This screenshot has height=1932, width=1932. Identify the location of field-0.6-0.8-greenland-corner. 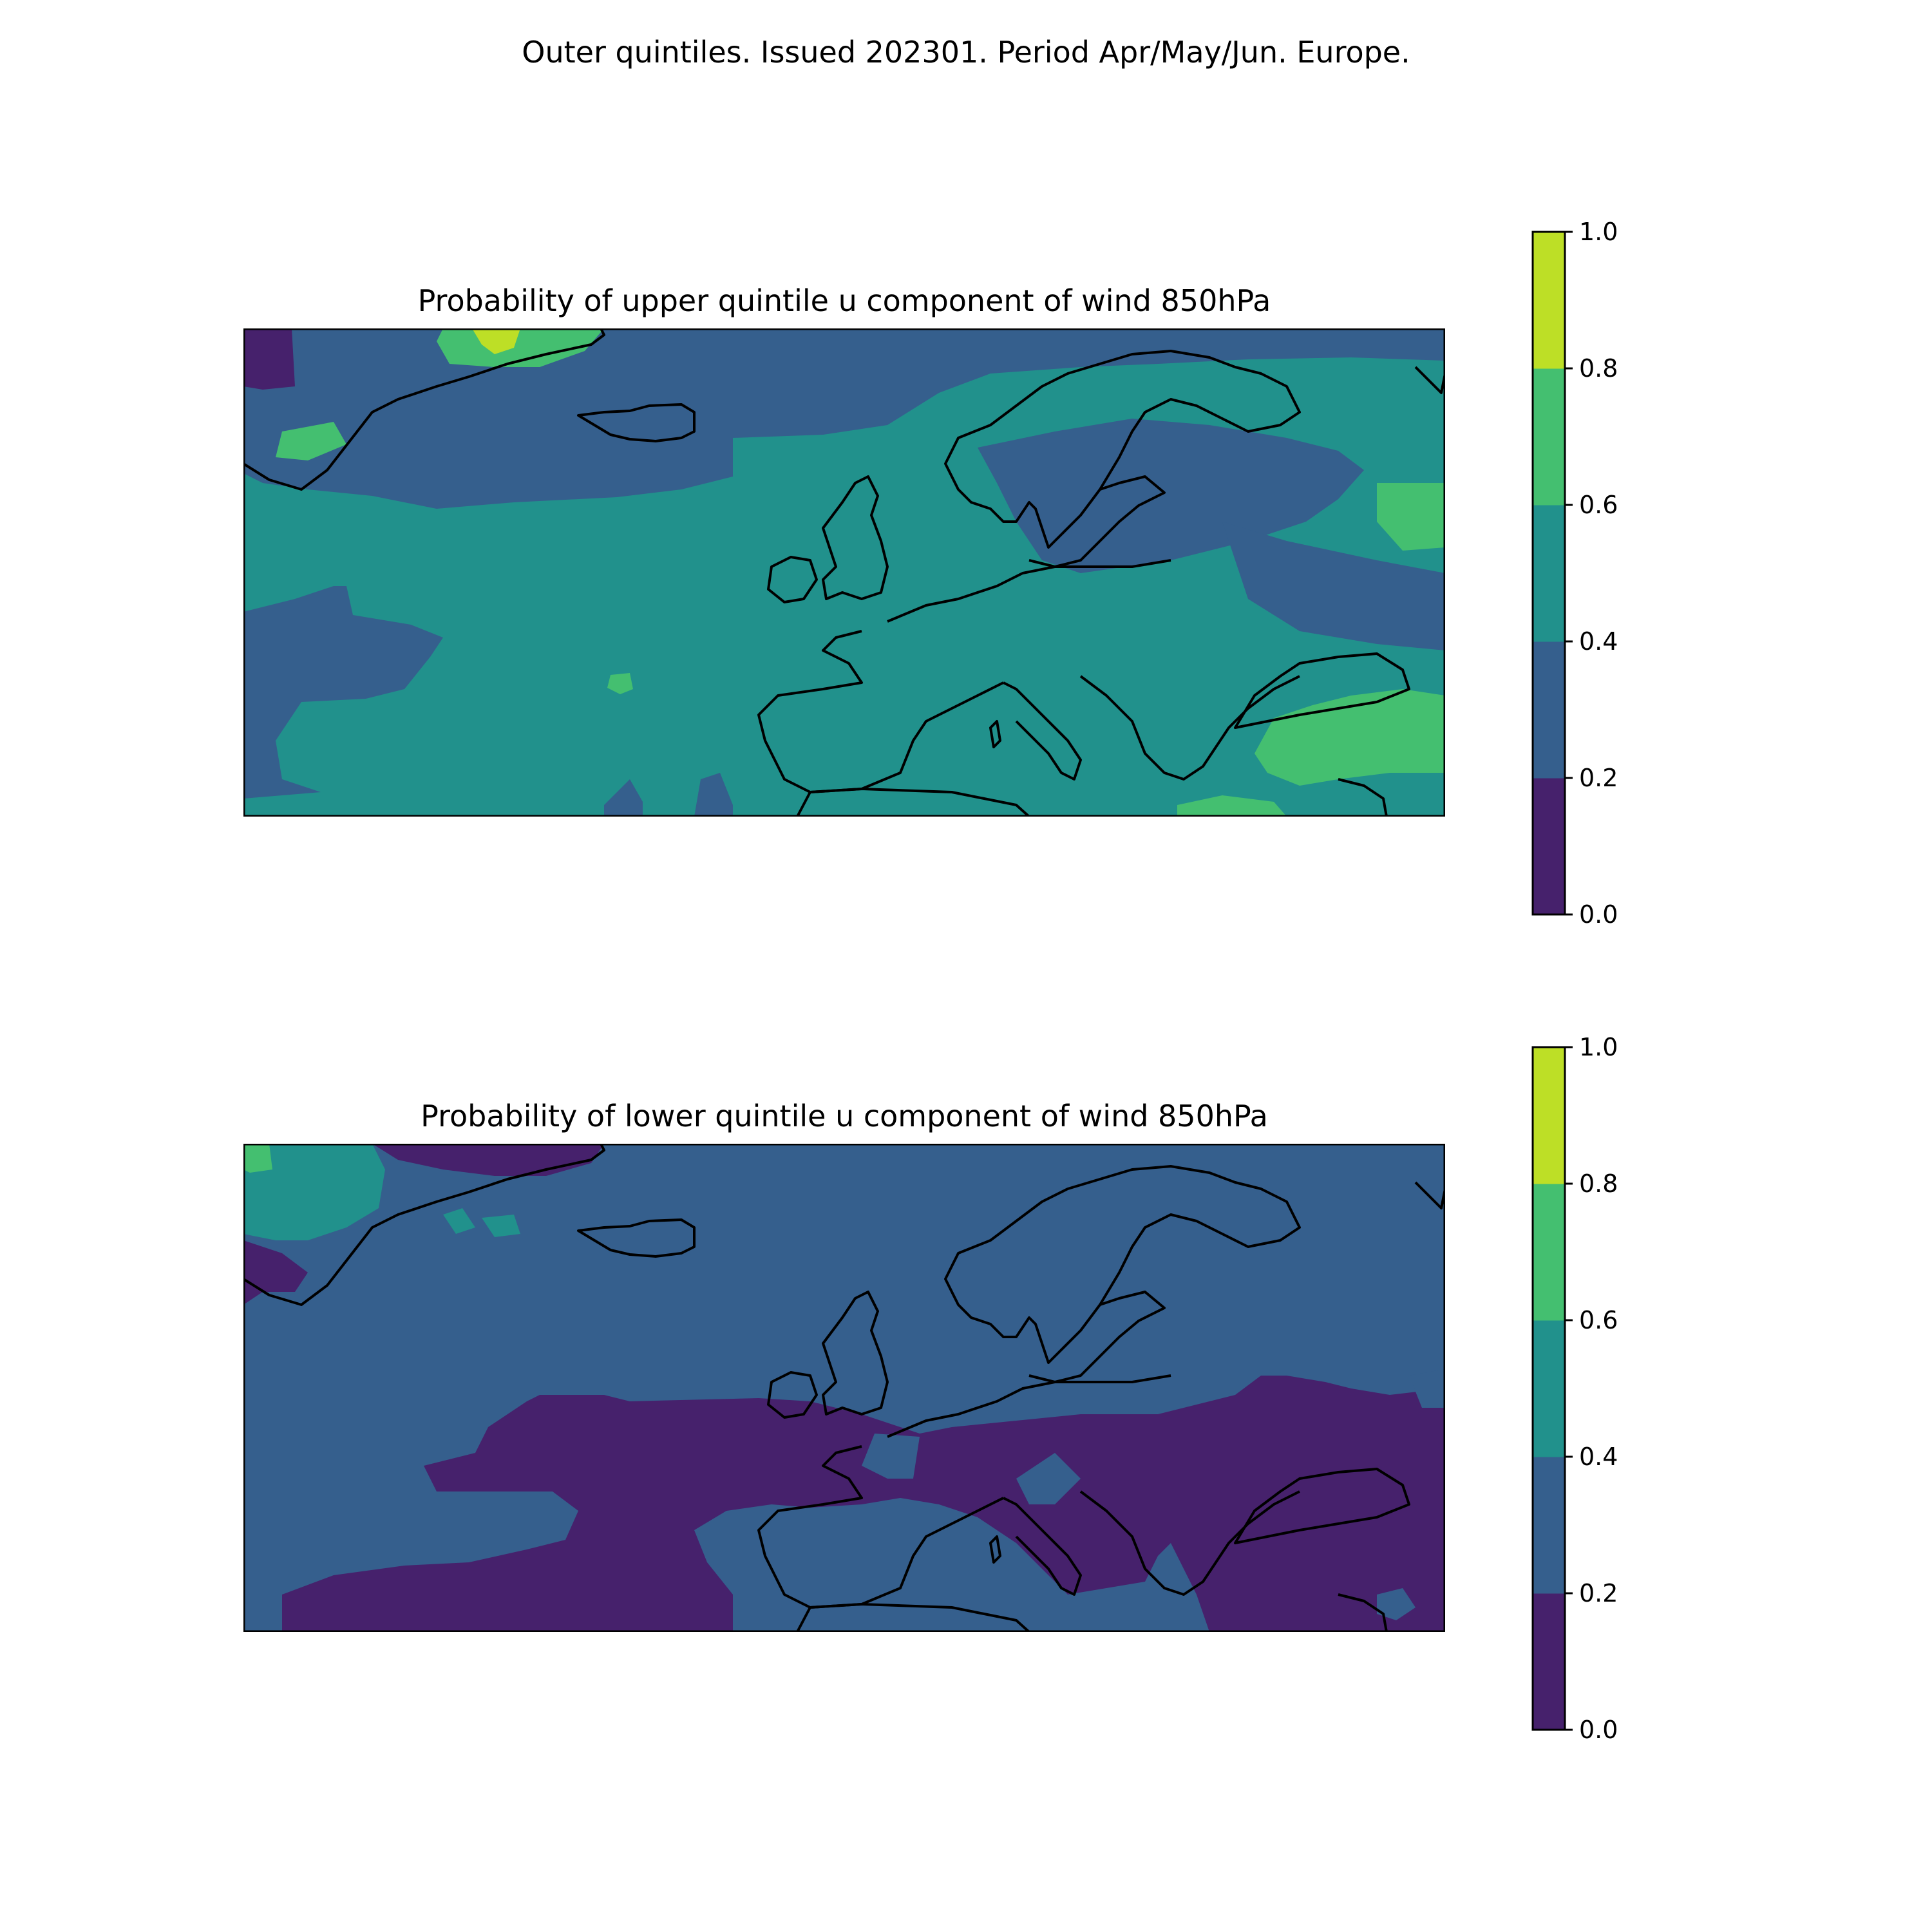
(257, 1158).